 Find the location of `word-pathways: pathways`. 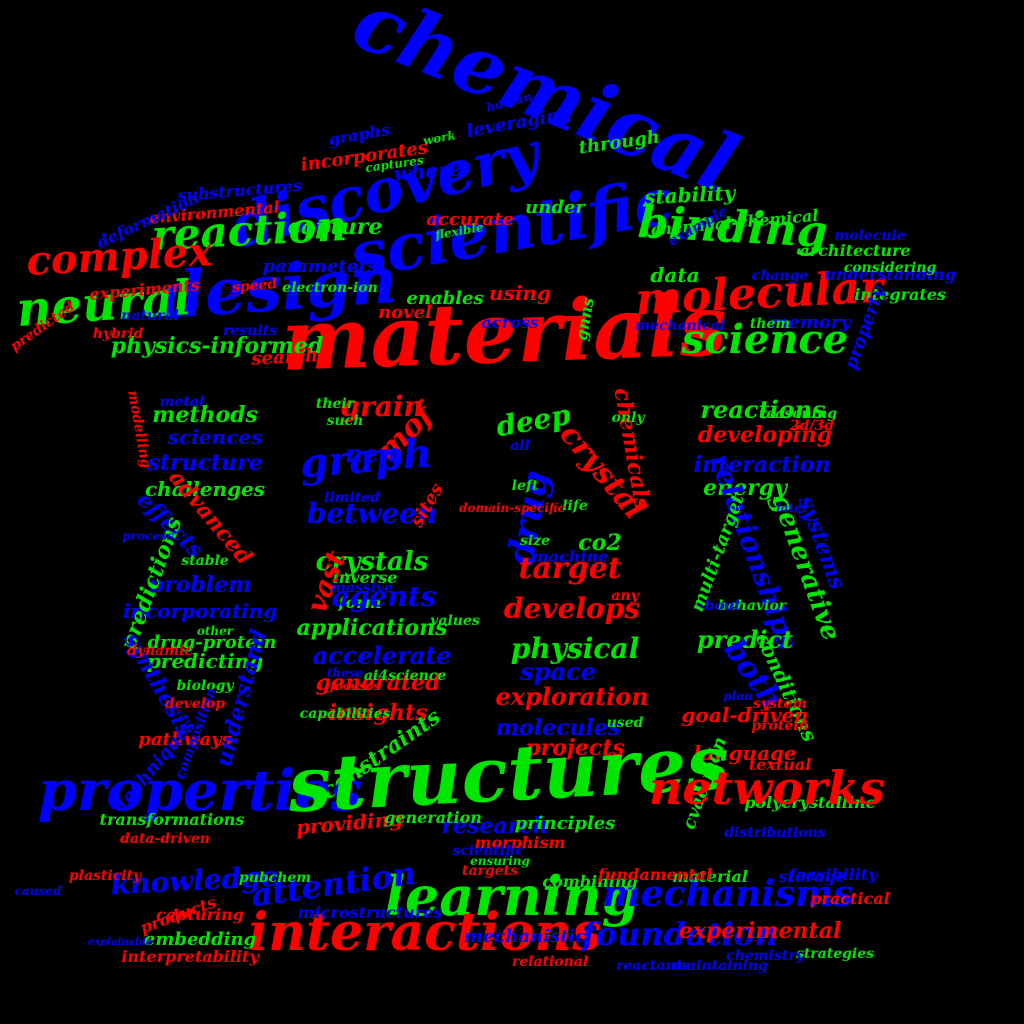

word-pathways: pathways is located at coordinates (184, 739).